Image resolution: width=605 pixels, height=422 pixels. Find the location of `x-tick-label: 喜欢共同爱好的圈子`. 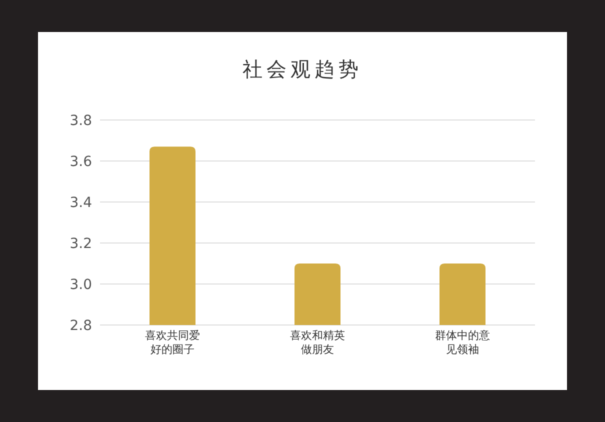

x-tick-label: 喜欢共同爱好的圈子 is located at coordinates (172, 343).